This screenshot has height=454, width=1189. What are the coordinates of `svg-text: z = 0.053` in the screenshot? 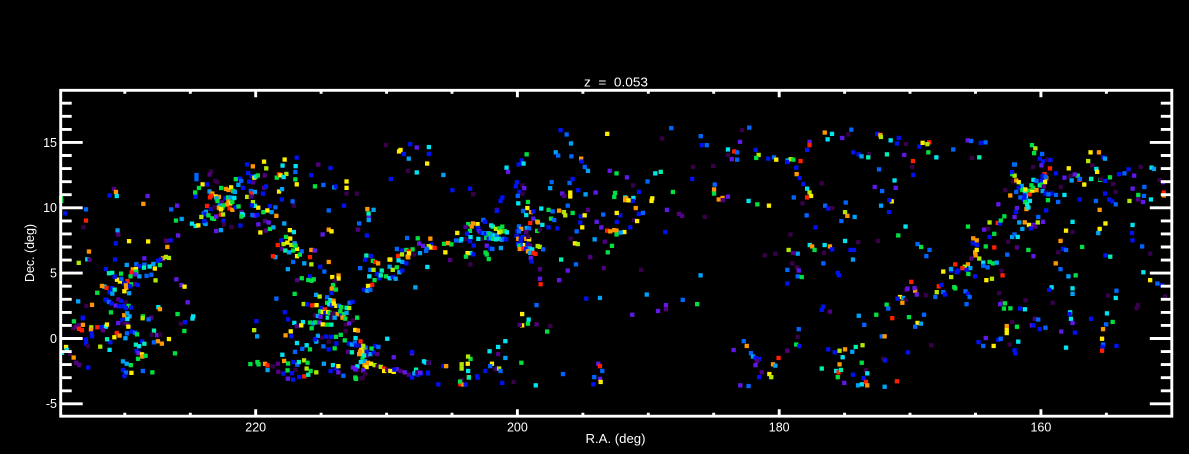 It's located at (616, 83).